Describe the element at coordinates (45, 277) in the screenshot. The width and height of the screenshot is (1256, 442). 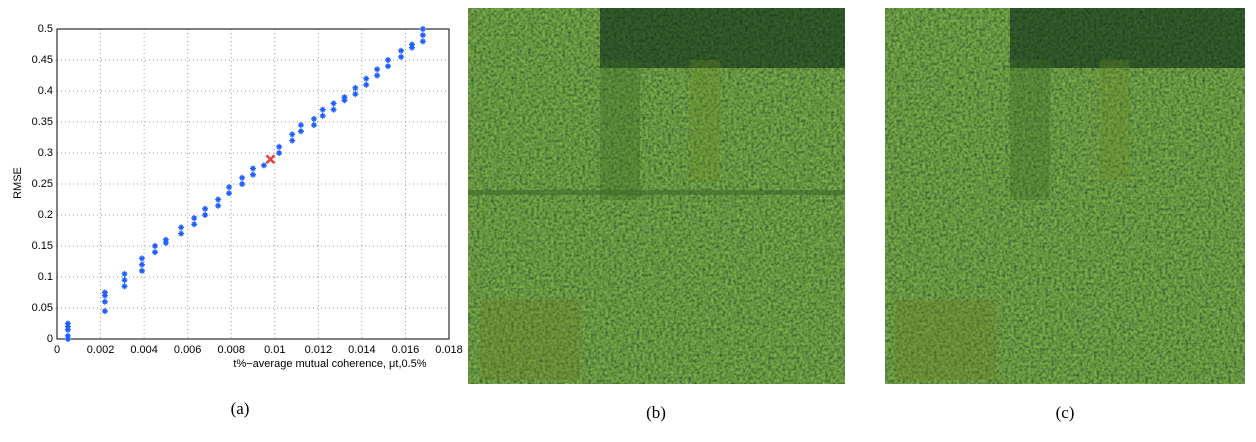
I see `y-tick-label: 0.1` at that location.